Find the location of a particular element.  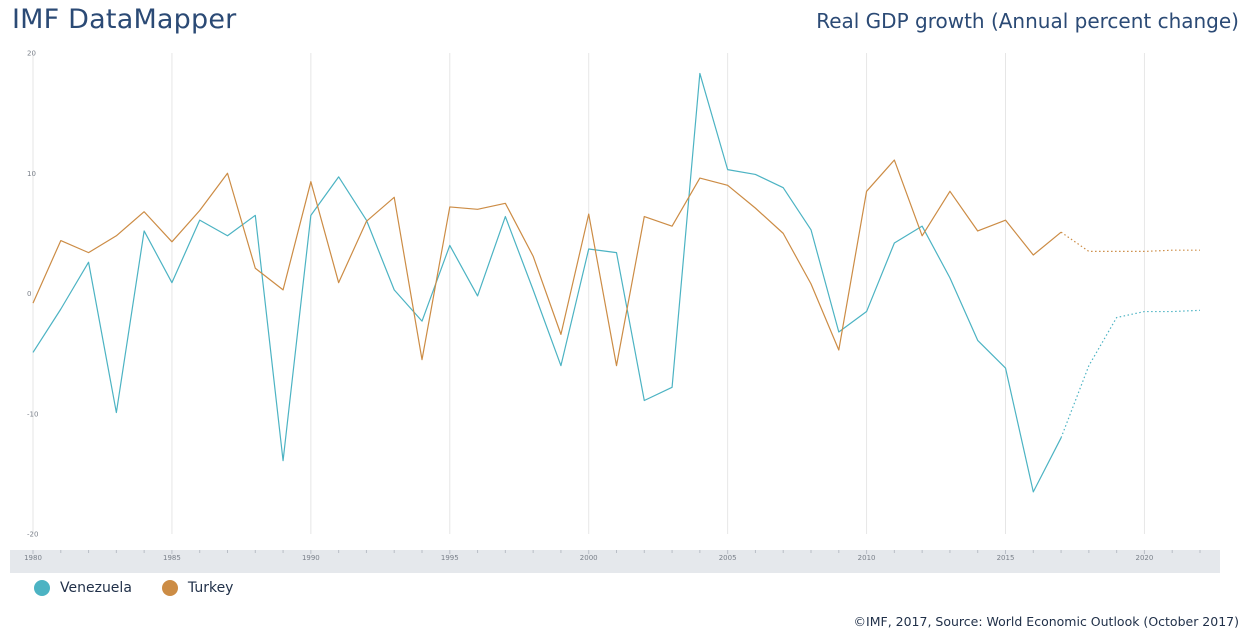

chart-legend: Venezuela Turkey is located at coordinates (133, 588).